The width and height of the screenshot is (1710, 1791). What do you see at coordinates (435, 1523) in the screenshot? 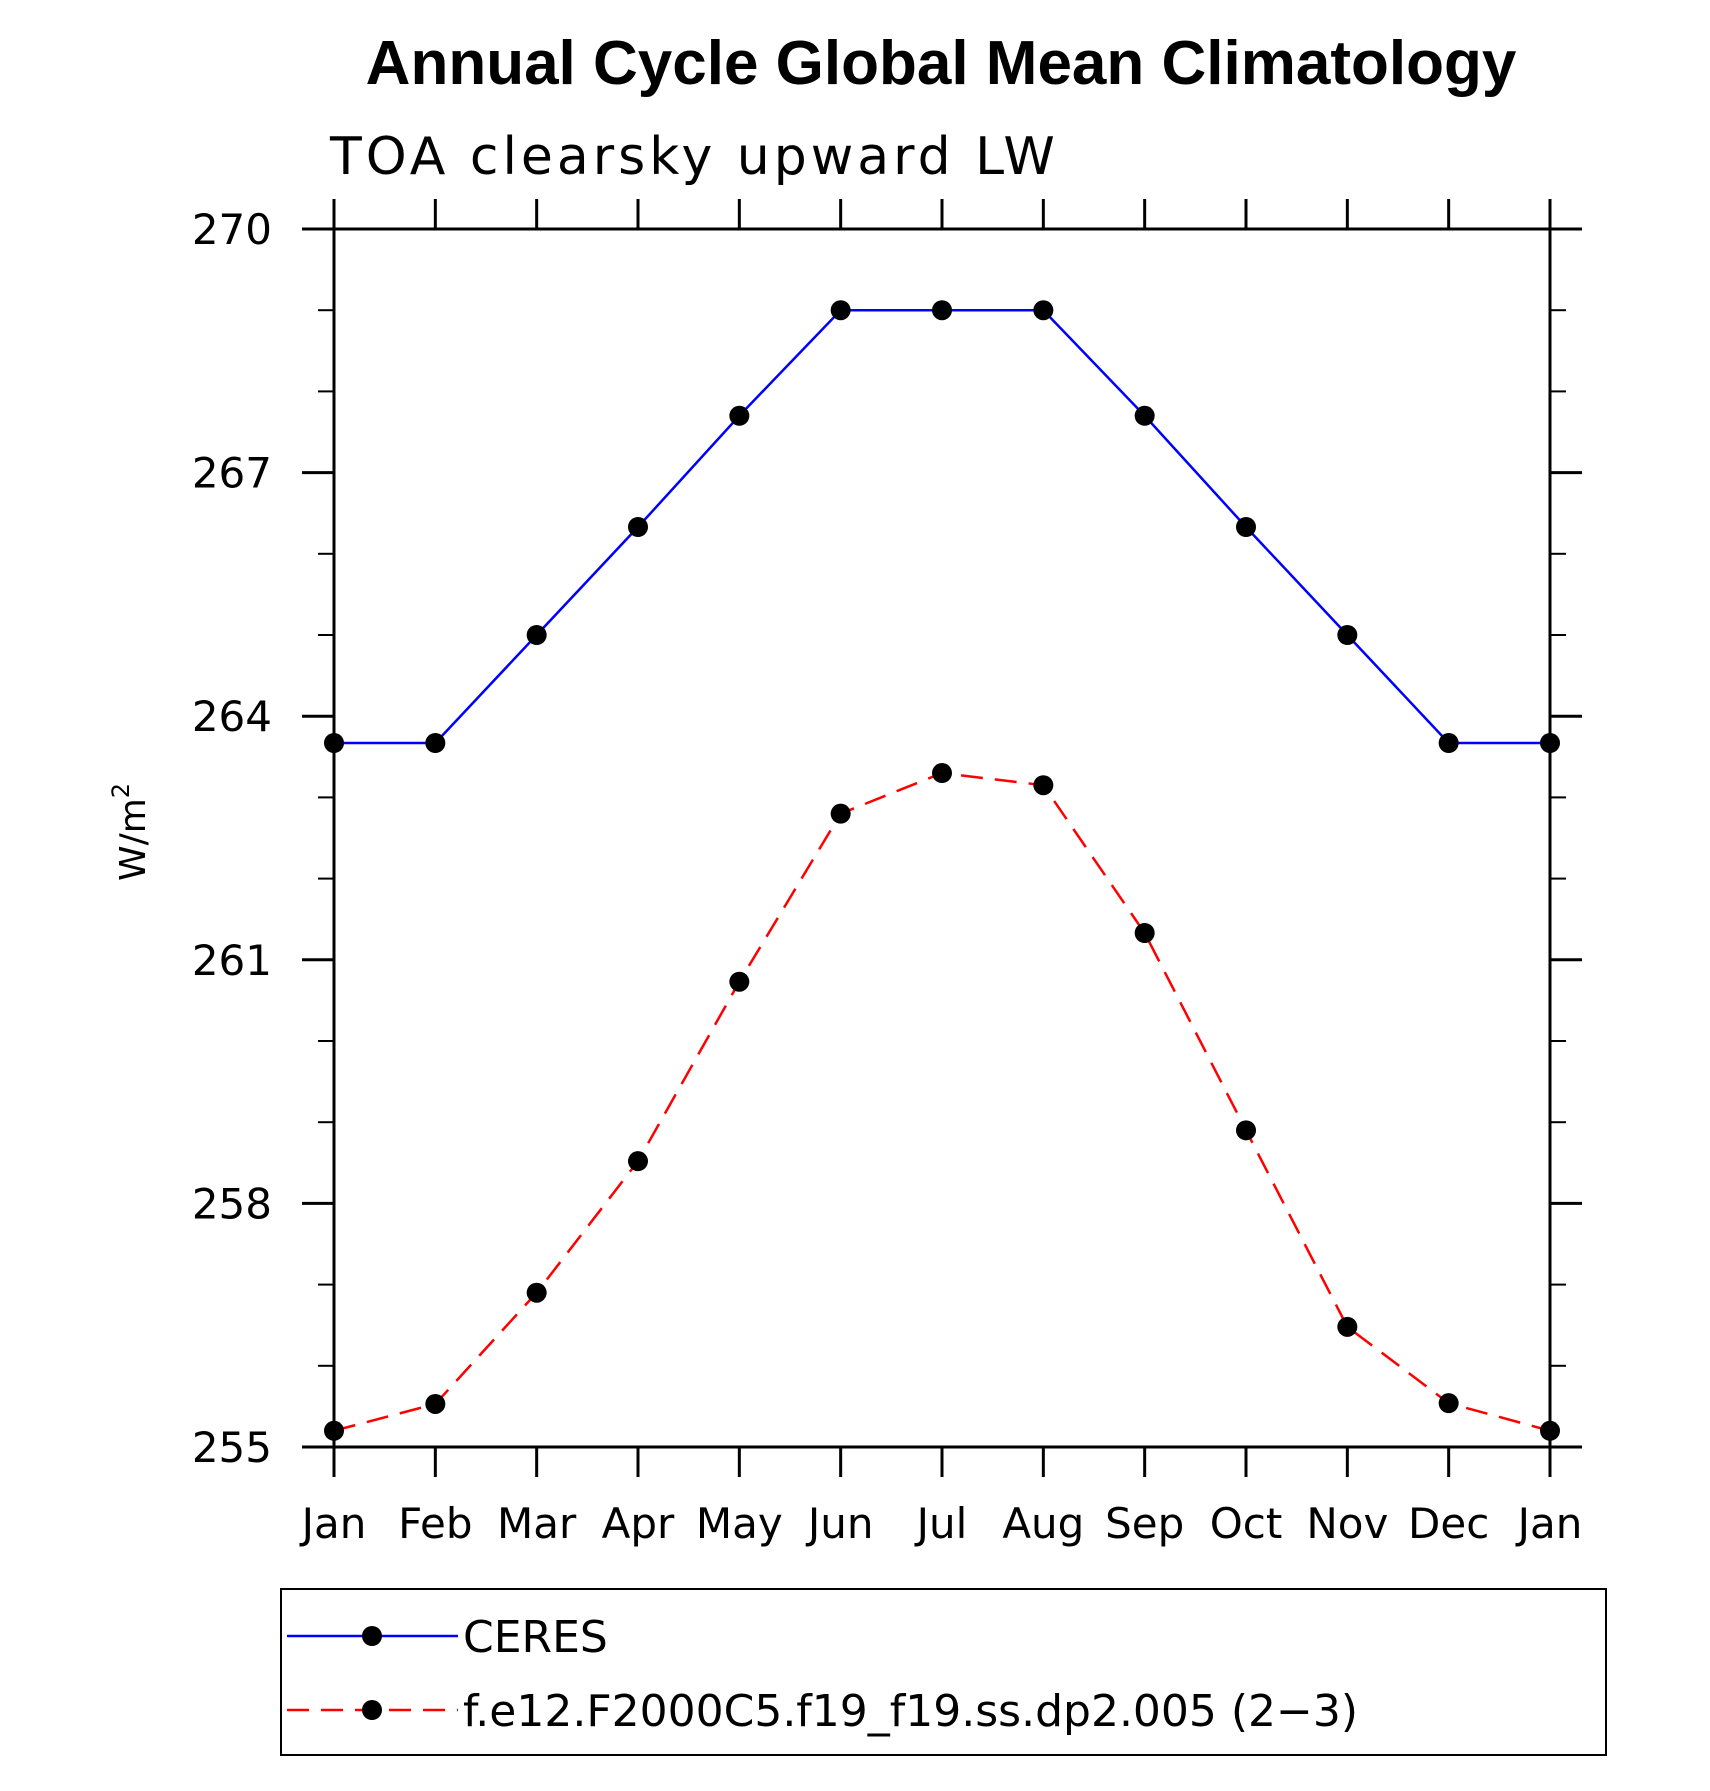
I see `x-tick-label: Feb` at bounding box center [435, 1523].